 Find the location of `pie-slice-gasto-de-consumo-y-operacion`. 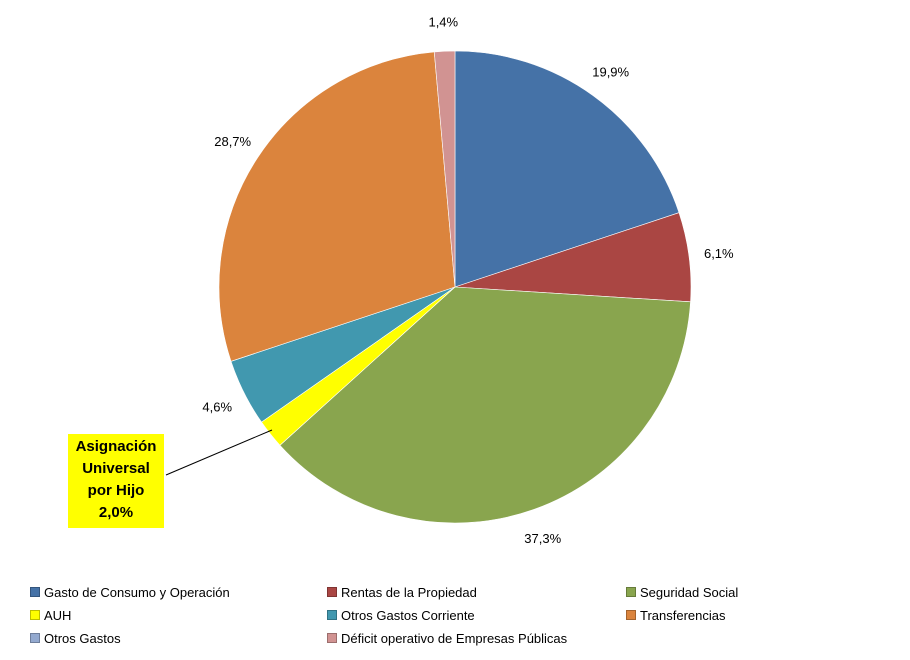

pie-slice-gasto-de-consumo-y-operacion is located at coordinates (567, 169).